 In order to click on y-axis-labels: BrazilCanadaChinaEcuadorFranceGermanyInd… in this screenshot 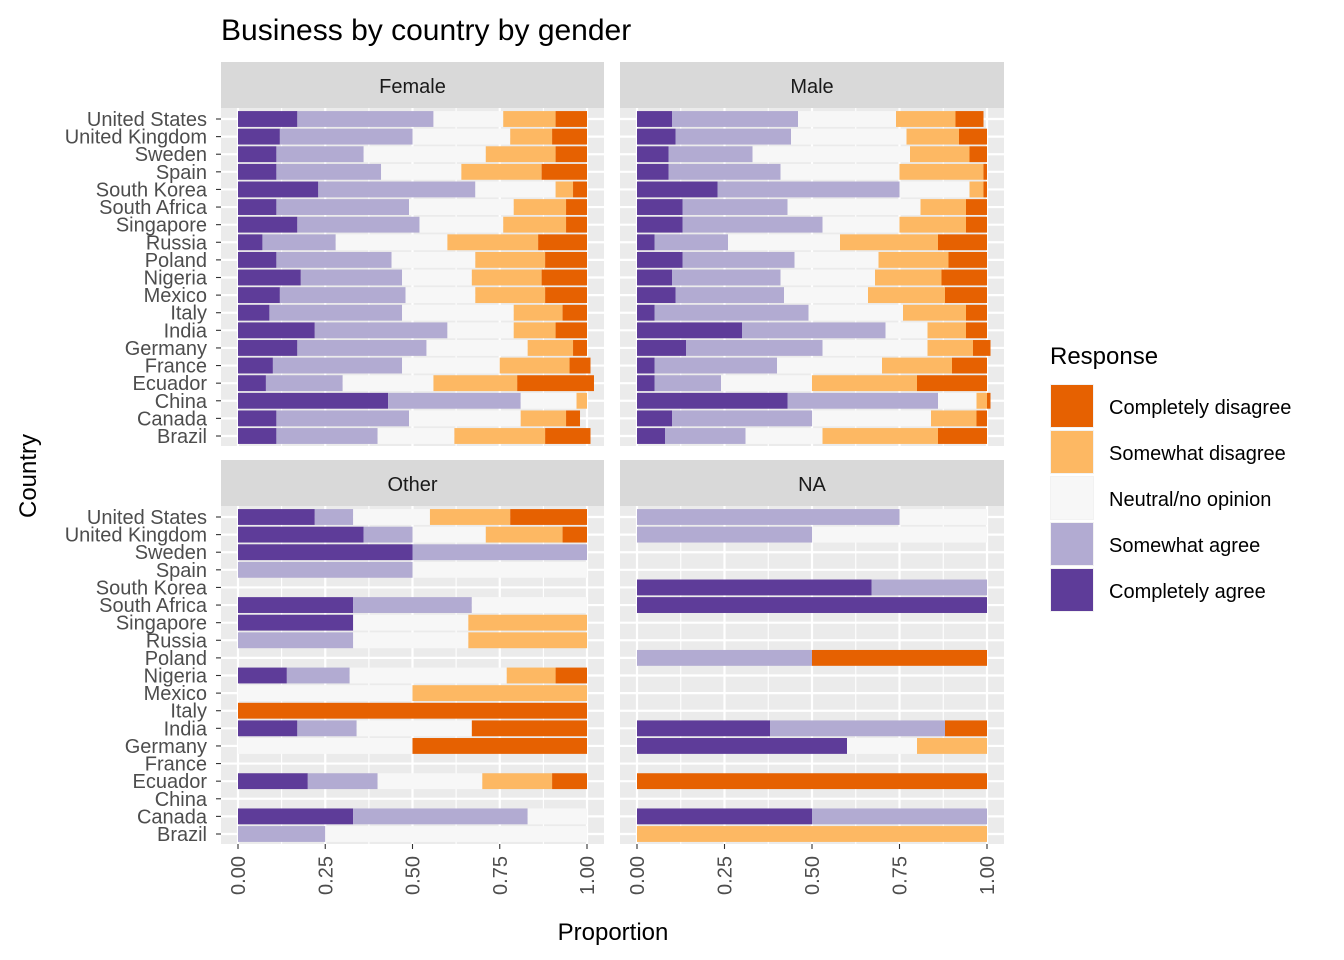, I will do `click(143, 676)`.